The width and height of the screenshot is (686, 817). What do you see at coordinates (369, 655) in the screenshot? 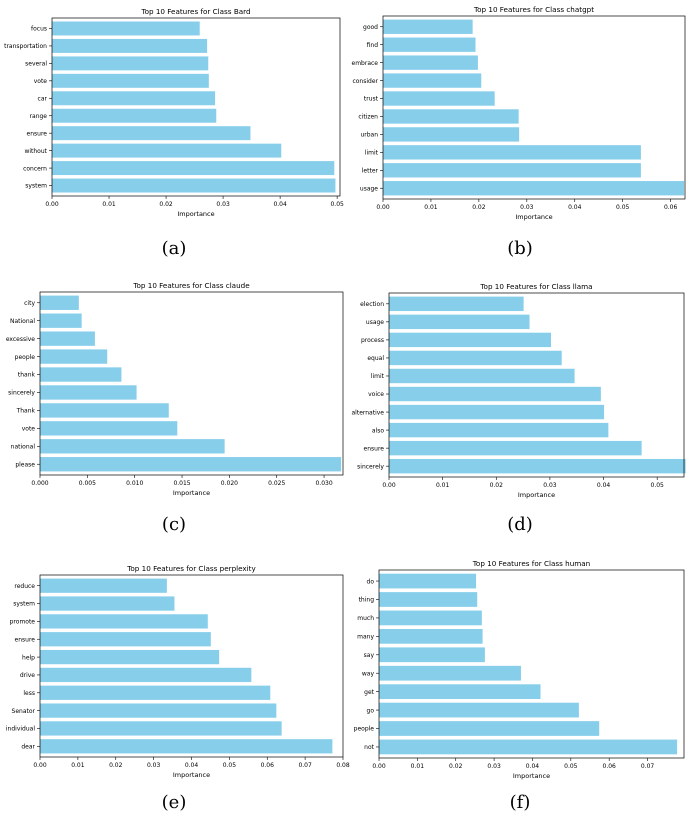
I see `y-tick-label: say` at bounding box center [369, 655].